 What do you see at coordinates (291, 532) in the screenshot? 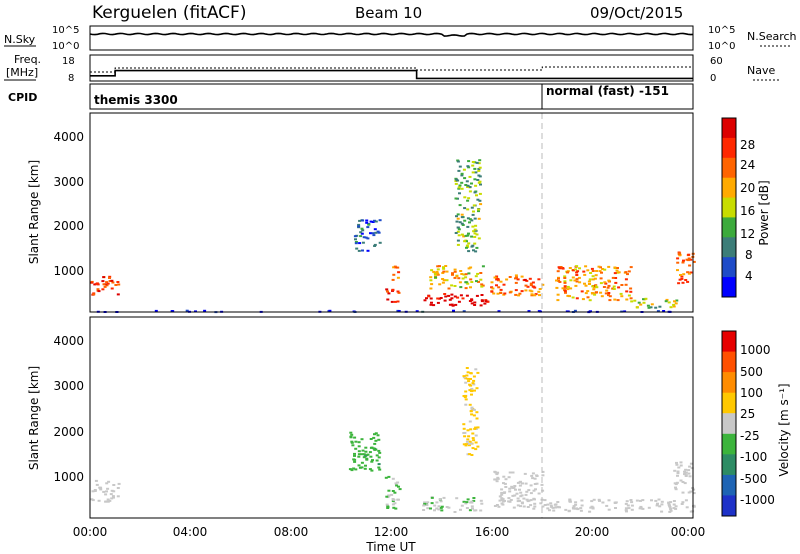
I see `xtick-label: 08:00` at bounding box center [291, 532].